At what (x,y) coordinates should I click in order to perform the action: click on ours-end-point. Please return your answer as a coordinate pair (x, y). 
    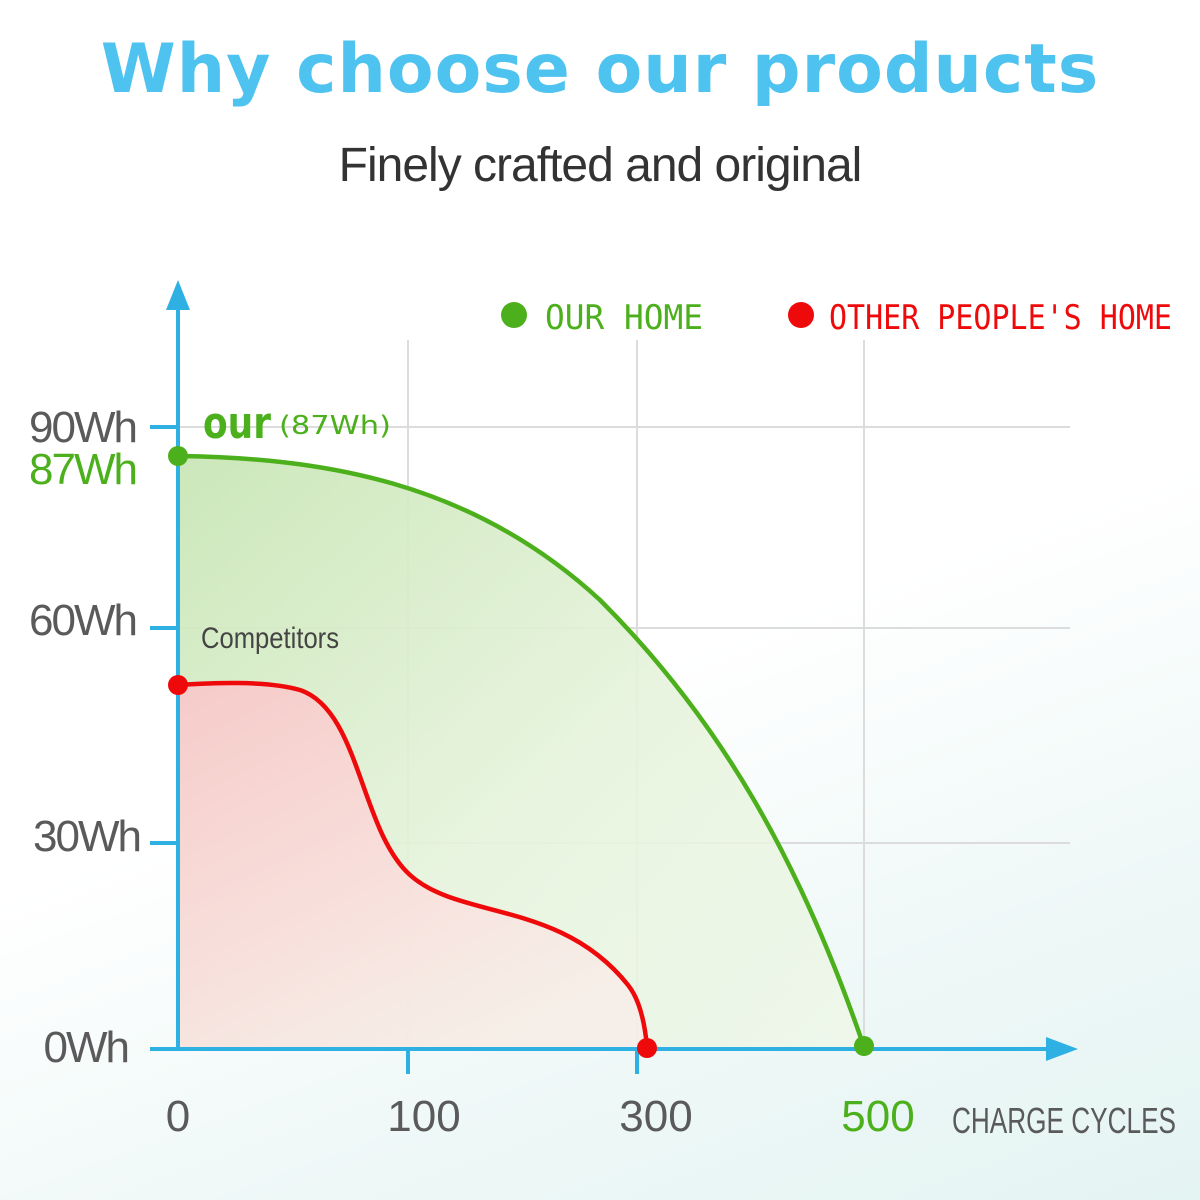
    Looking at the image, I should click on (864, 1046).